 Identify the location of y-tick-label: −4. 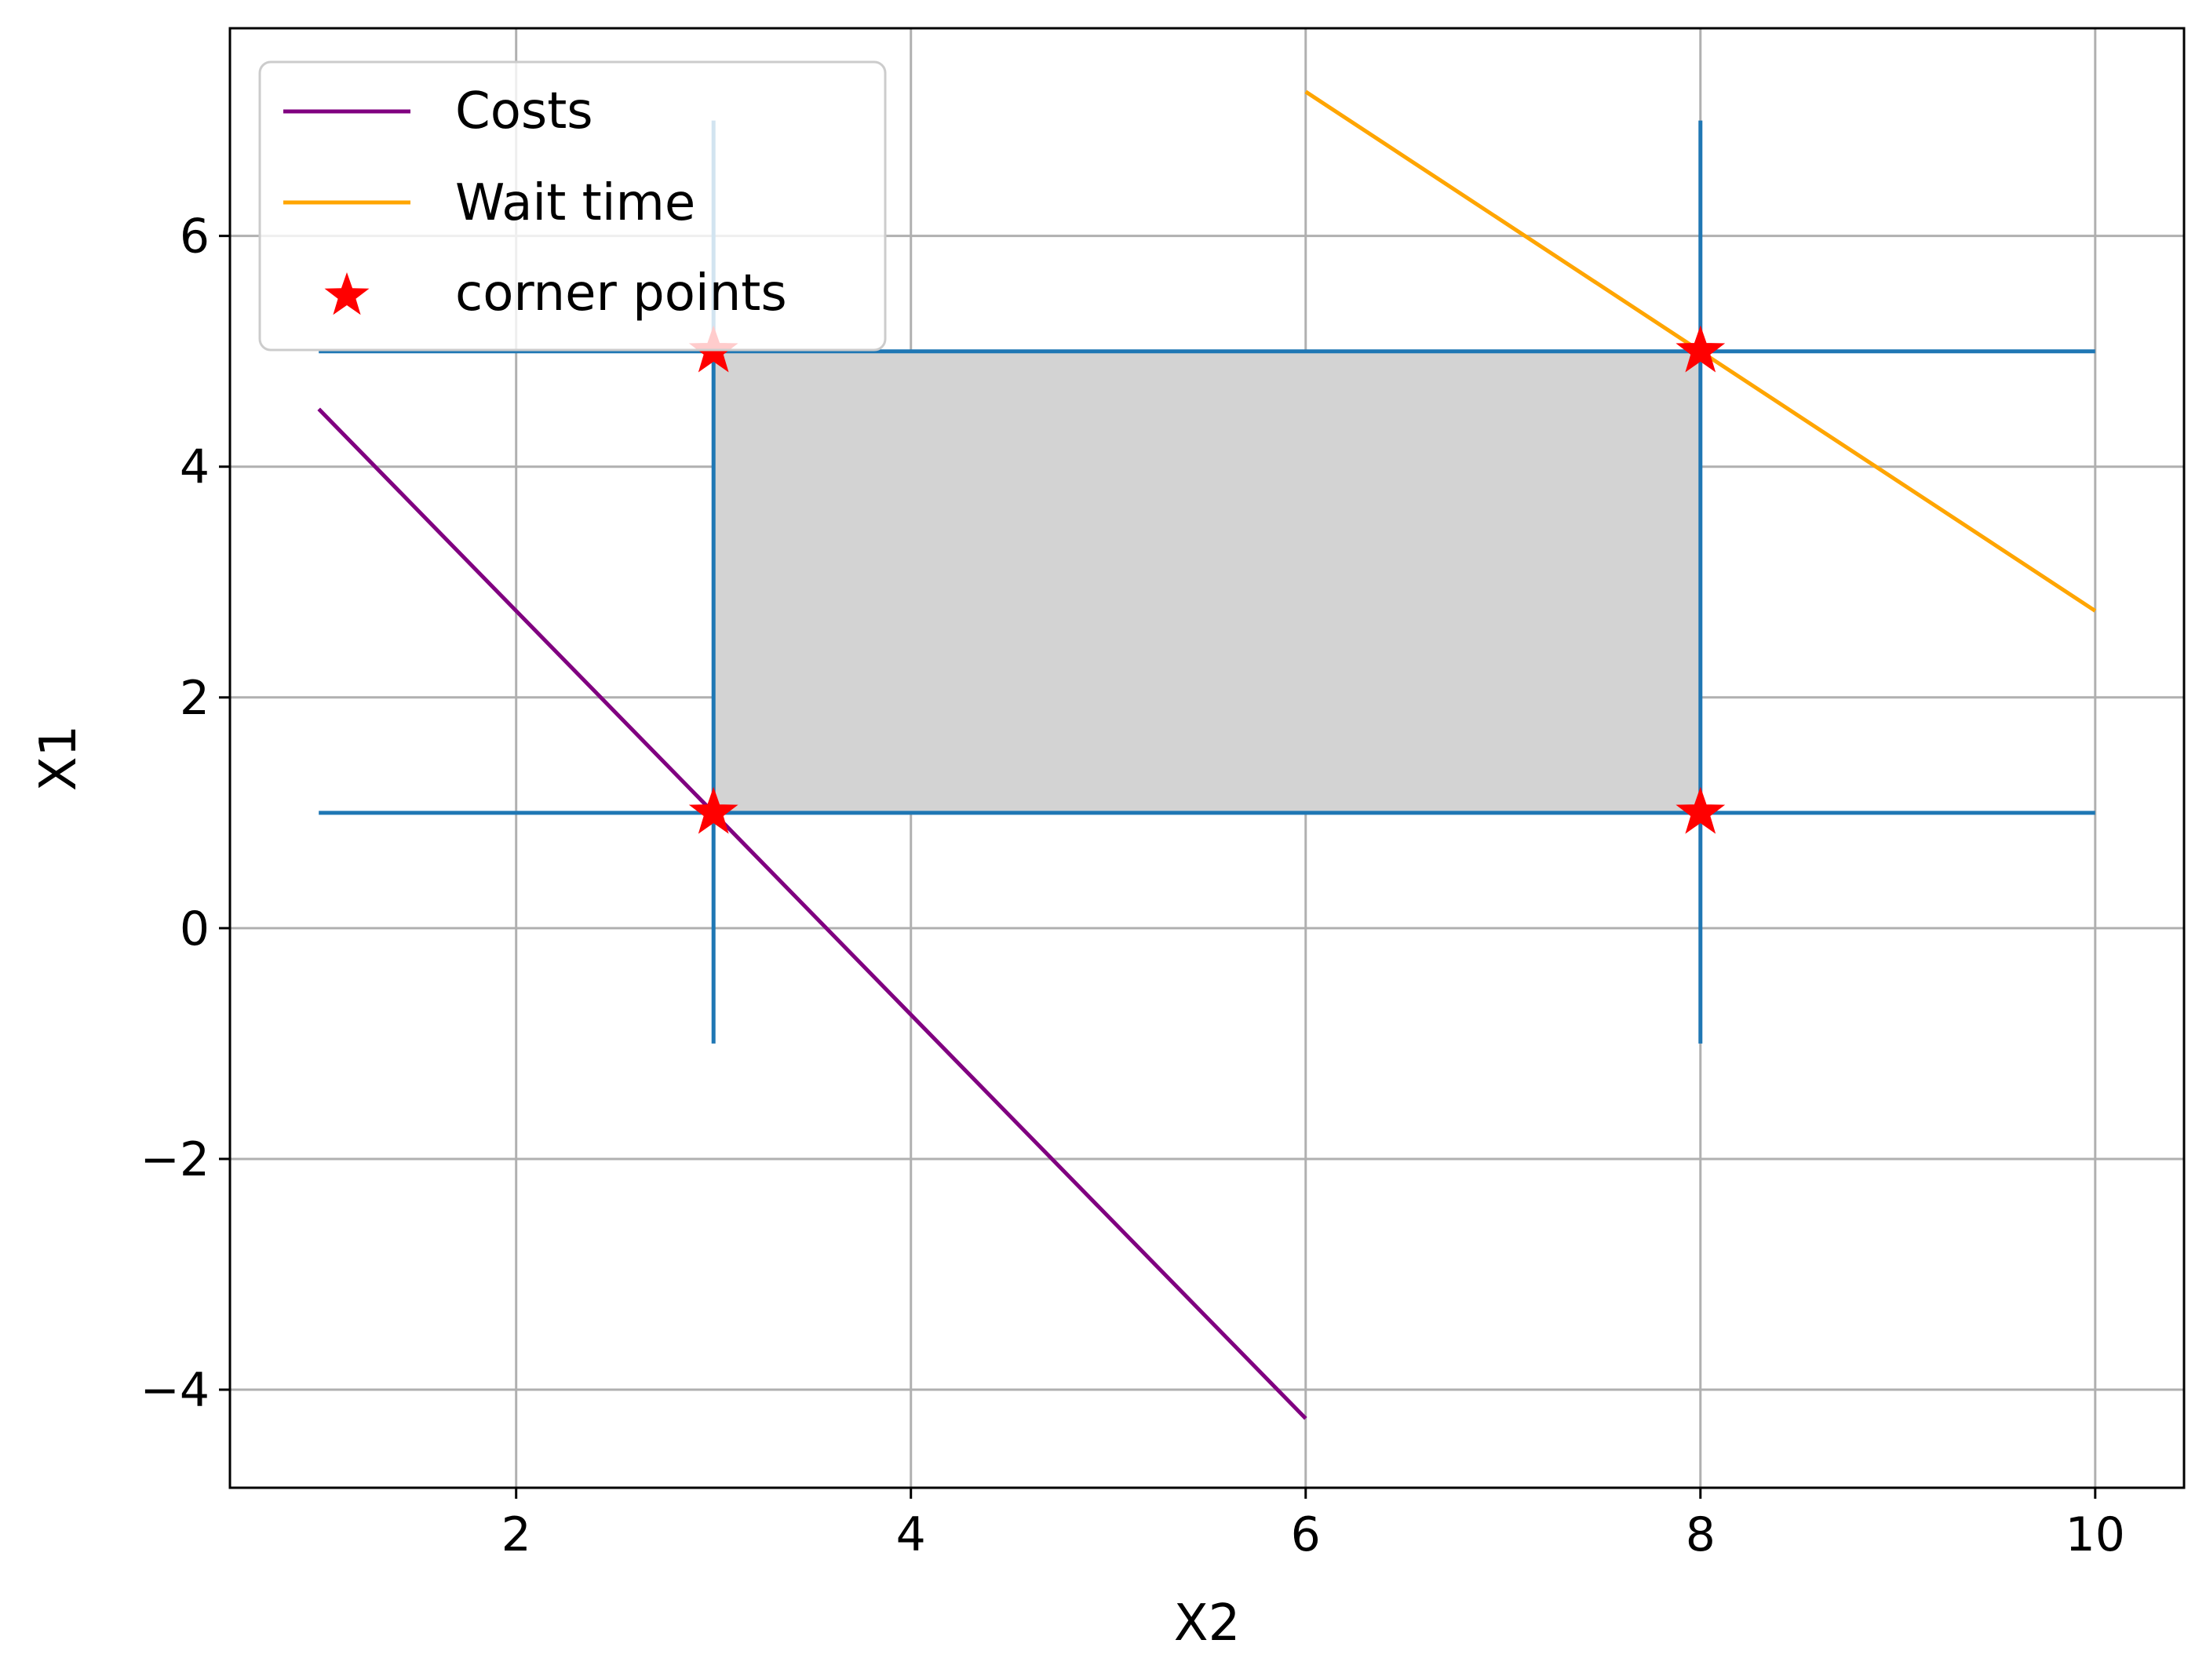
(175, 1390).